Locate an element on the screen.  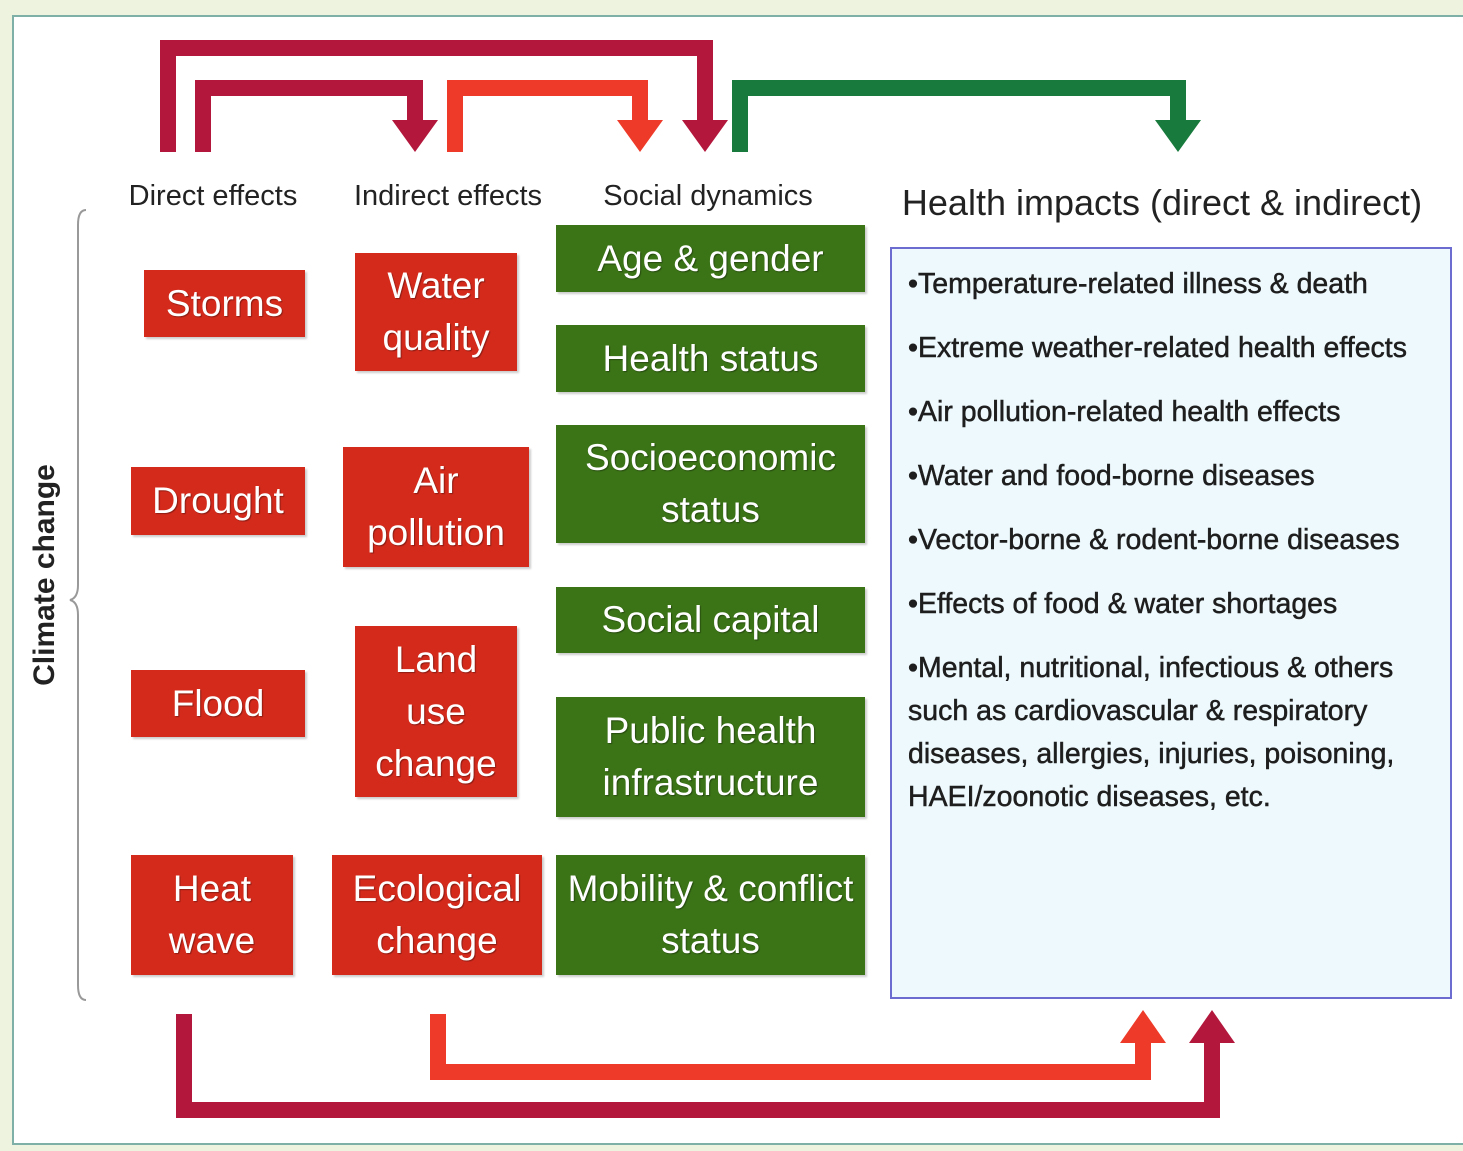
indirect-box: Land use change is located at coordinates (436, 711).